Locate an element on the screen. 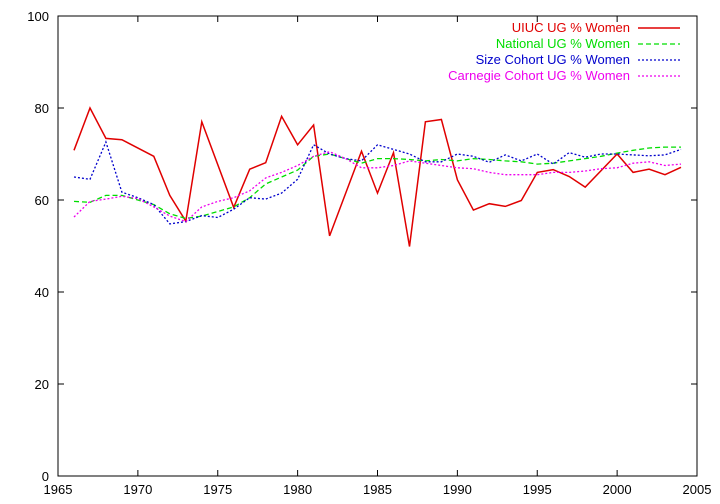 Image resolution: width=720 pixels, height=504 pixels. x-tick-label: 1995 is located at coordinates (537, 489).